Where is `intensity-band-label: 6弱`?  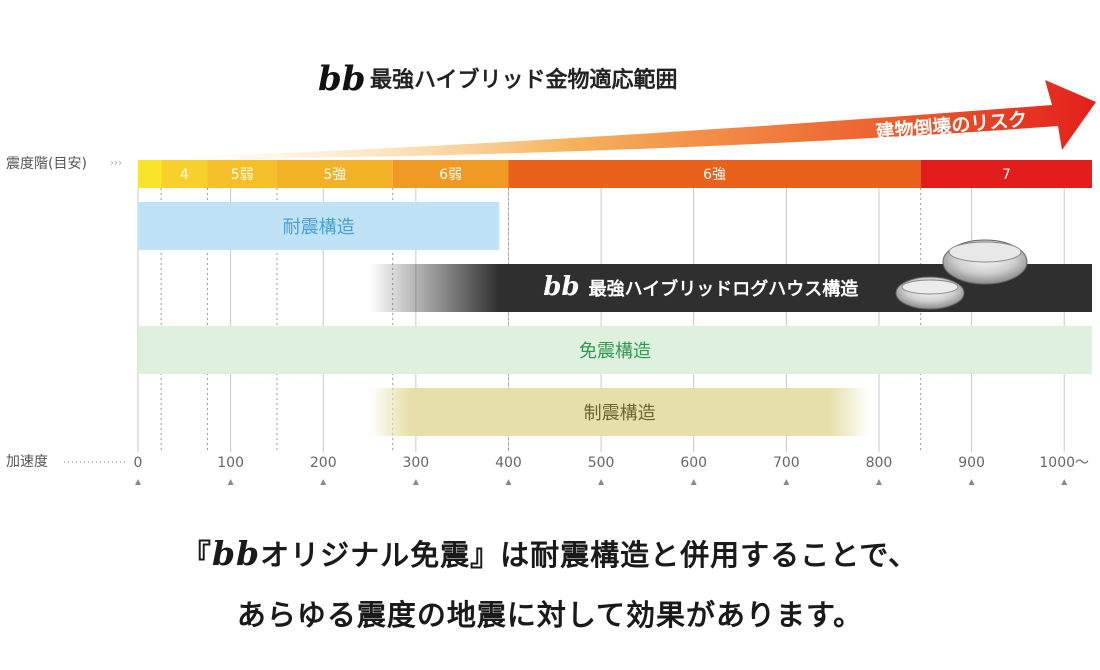
intensity-band-label: 6弱 is located at coordinates (450, 175).